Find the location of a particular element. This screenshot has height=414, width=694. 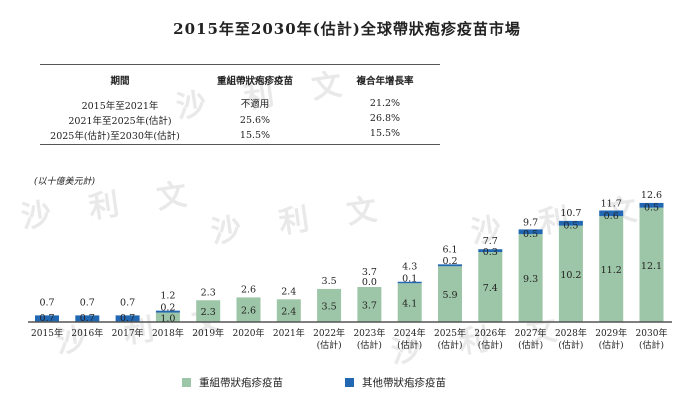

x-tick-label: 2025年 is located at coordinates (450, 333).